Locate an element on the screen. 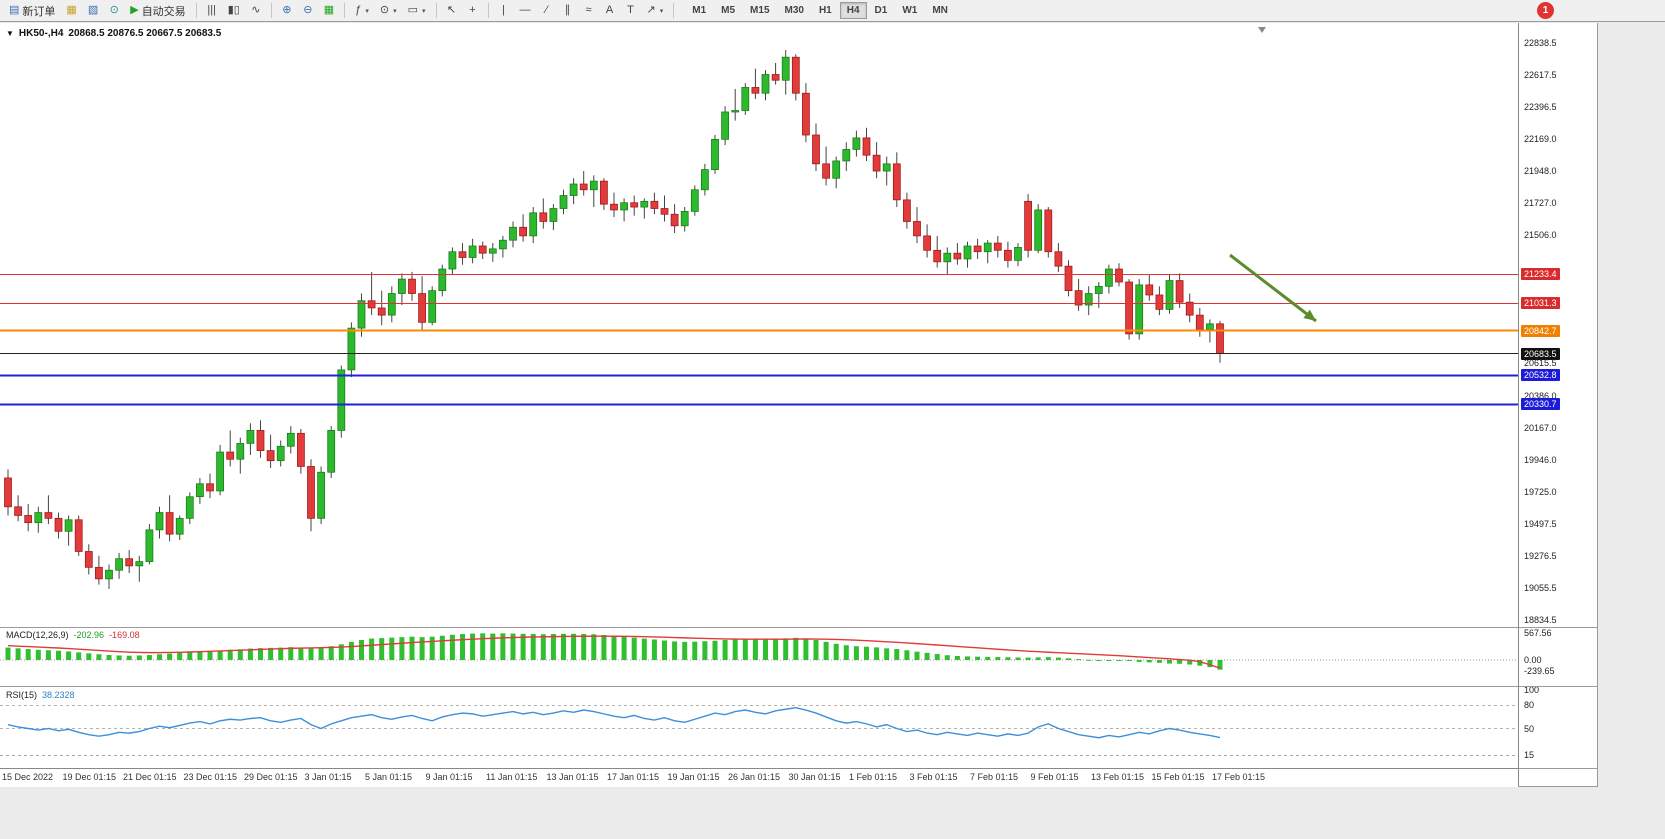 The height and width of the screenshot is (839, 1665). one-click-trading-toggle: ▼ is located at coordinates (10, 33).